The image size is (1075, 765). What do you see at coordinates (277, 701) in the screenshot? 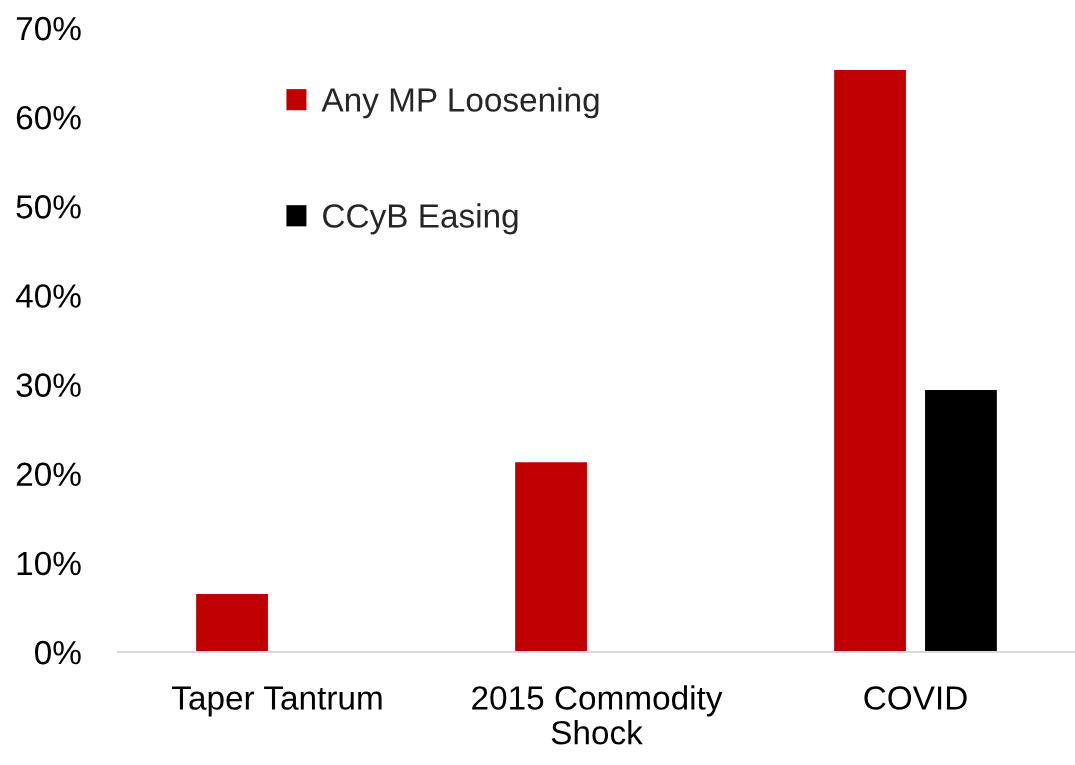
I see `x-tick-label: Taper Tantrum` at bounding box center [277, 701].